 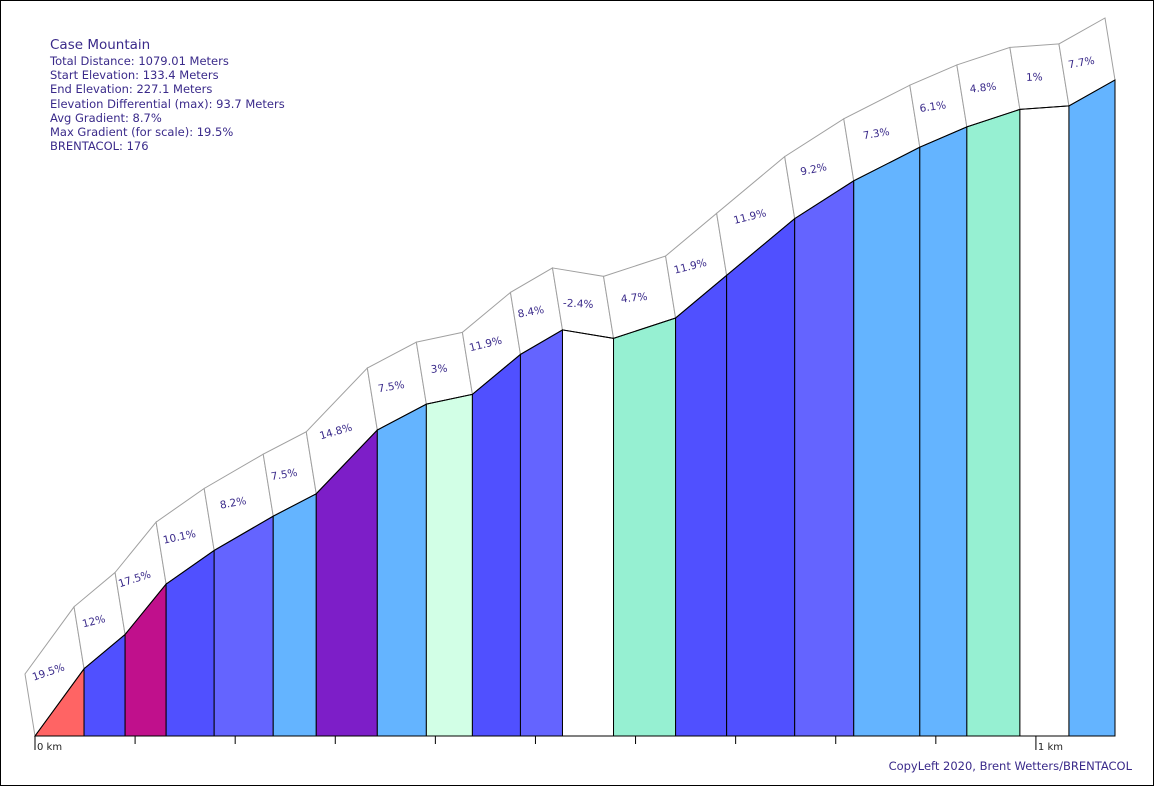 I want to click on x-tick-label: 1 km, so click(x=1050, y=747).